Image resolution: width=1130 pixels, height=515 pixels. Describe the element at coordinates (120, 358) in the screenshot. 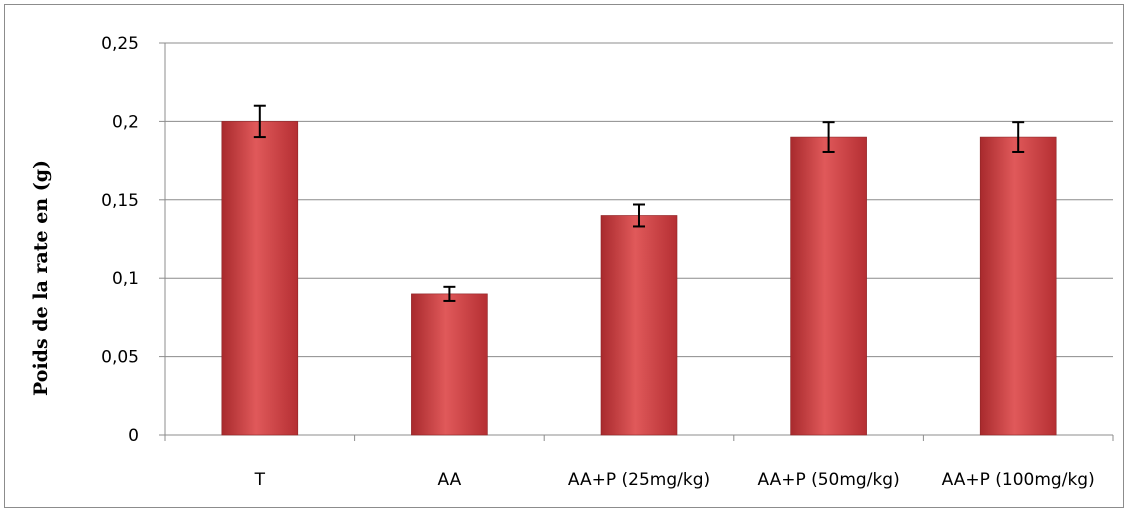

I see `y-tick-label: 0,05` at that location.